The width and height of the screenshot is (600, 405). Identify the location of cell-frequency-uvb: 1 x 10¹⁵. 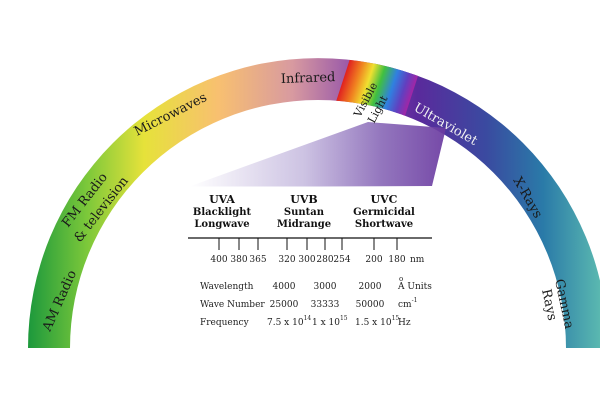
(330, 321).